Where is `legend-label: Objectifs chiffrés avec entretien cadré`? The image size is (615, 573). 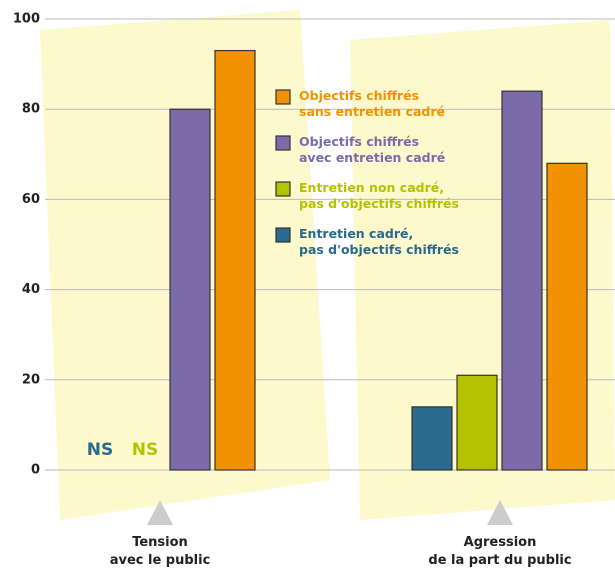
legend-label: Objectifs chiffrés avec entretien cadré is located at coordinates (372, 149).